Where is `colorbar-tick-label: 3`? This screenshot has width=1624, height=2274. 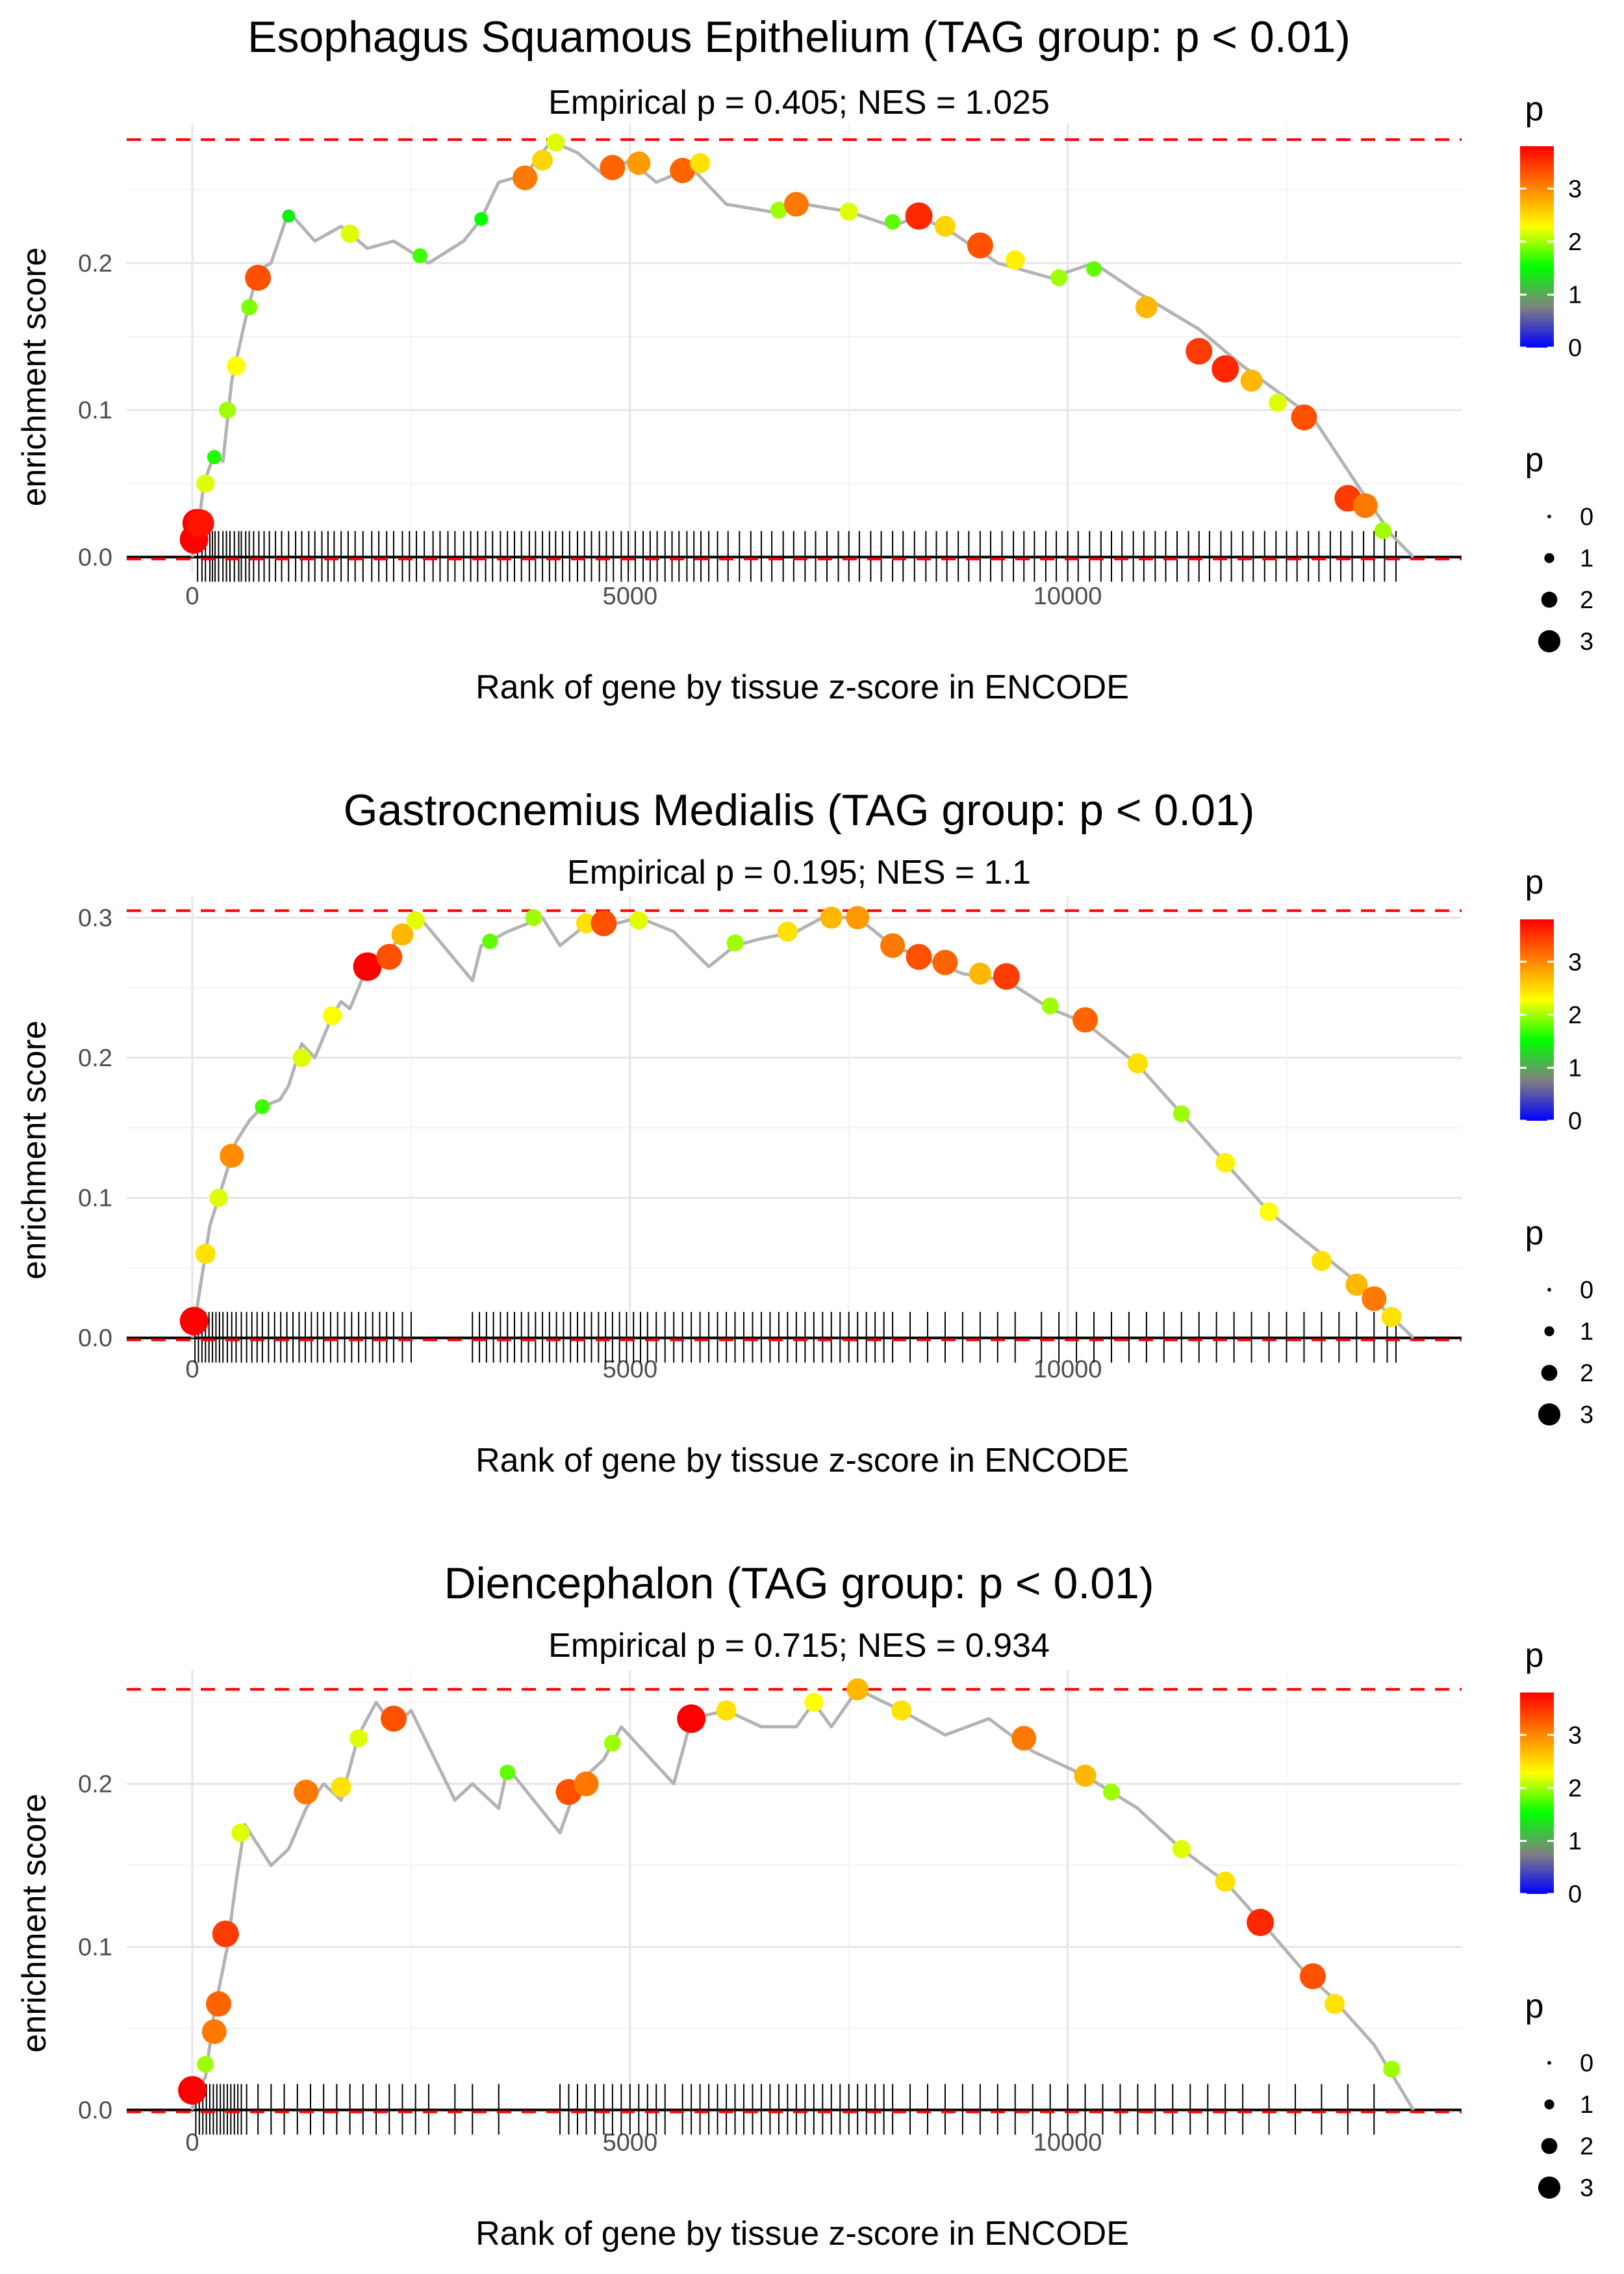
colorbar-tick-label: 3 is located at coordinates (1575, 189).